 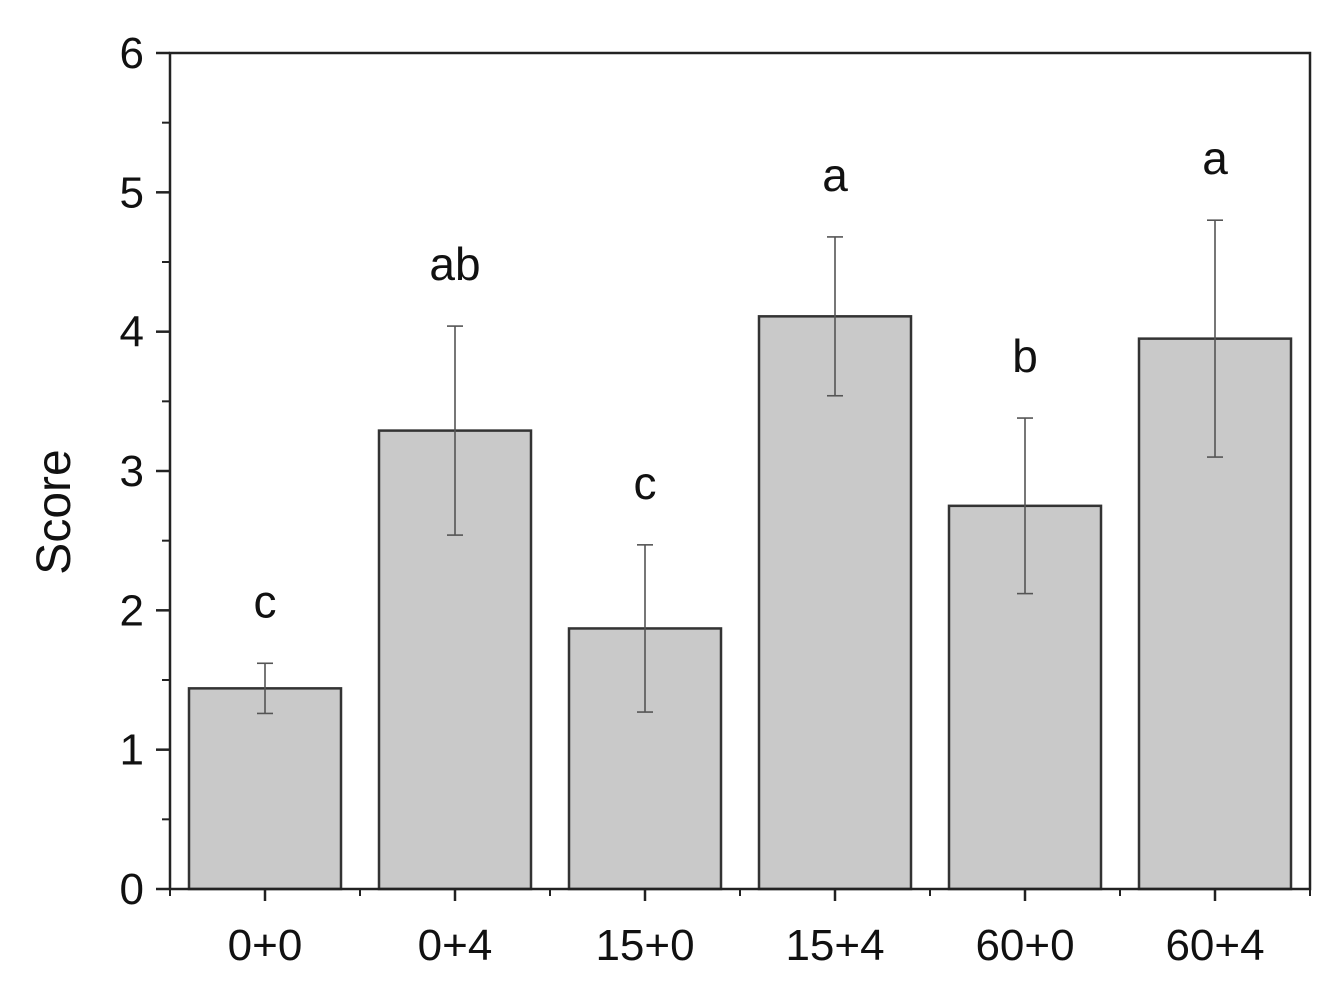 I want to click on y-tick-label: 1, so click(x=132, y=750).